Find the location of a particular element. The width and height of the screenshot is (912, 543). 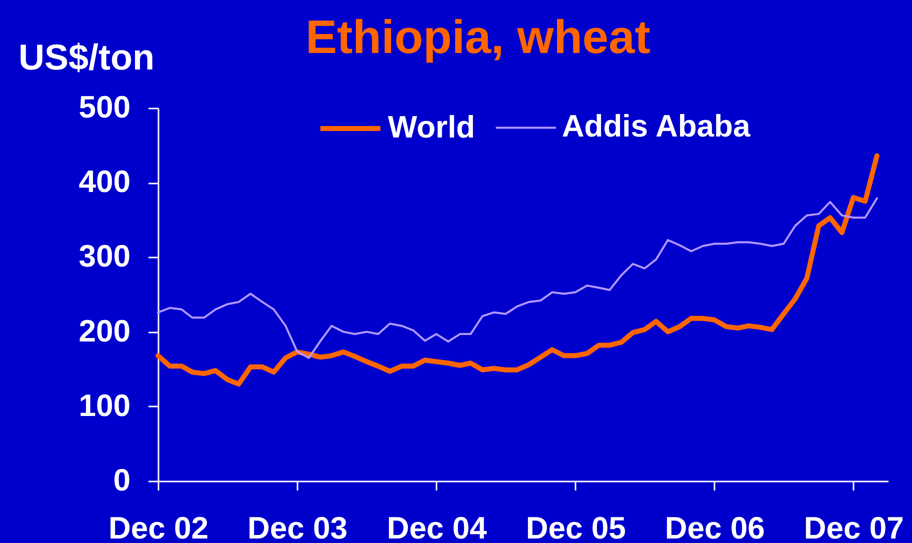

x-tick-label: Dec 07 is located at coordinates (854, 526).